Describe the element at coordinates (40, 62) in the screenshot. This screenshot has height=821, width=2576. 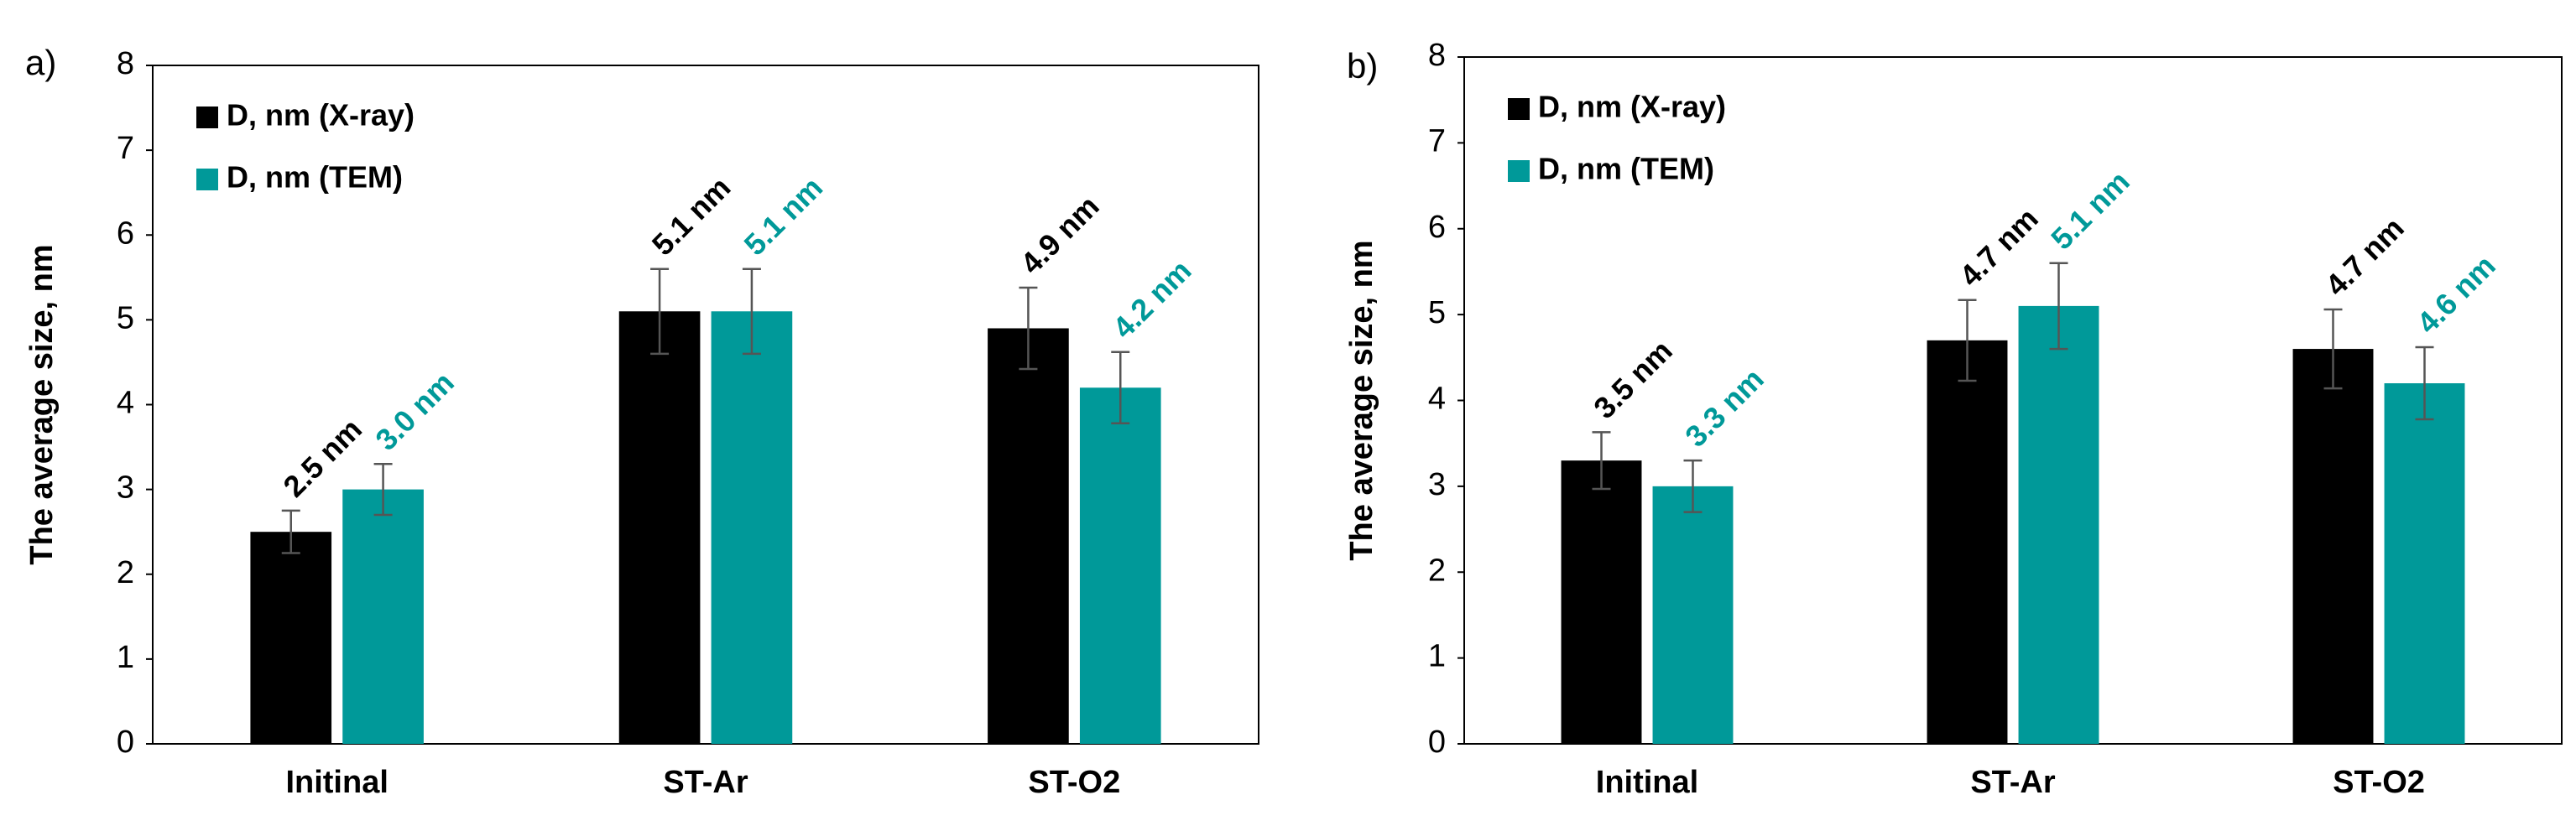
I see `panel-label: a)` at that location.